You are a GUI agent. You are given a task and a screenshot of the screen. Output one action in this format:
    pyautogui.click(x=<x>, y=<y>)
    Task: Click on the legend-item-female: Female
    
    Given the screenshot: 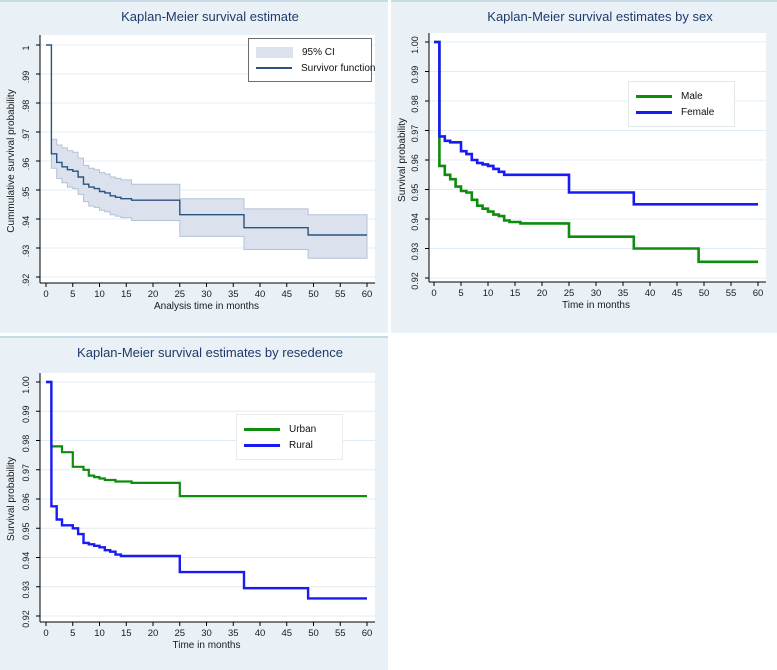 What is the action you would take?
    pyautogui.click(x=682, y=112)
    